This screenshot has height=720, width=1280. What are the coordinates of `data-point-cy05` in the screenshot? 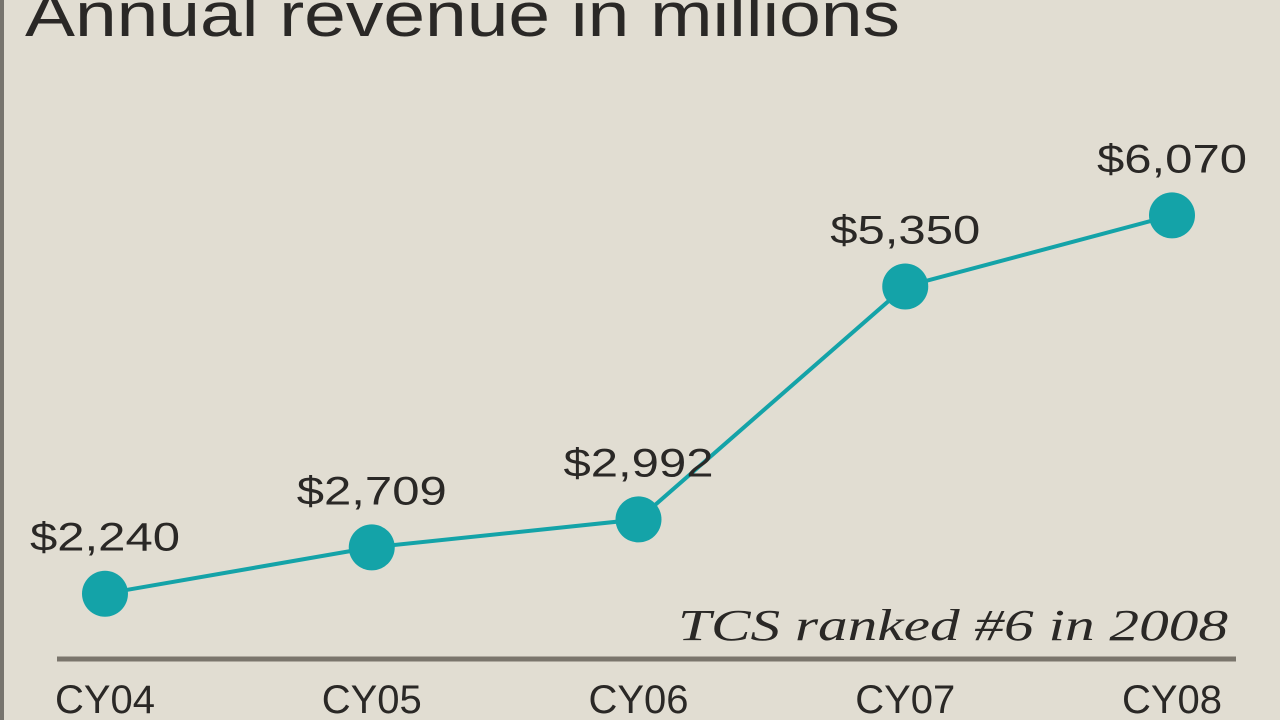 It's located at (371, 547).